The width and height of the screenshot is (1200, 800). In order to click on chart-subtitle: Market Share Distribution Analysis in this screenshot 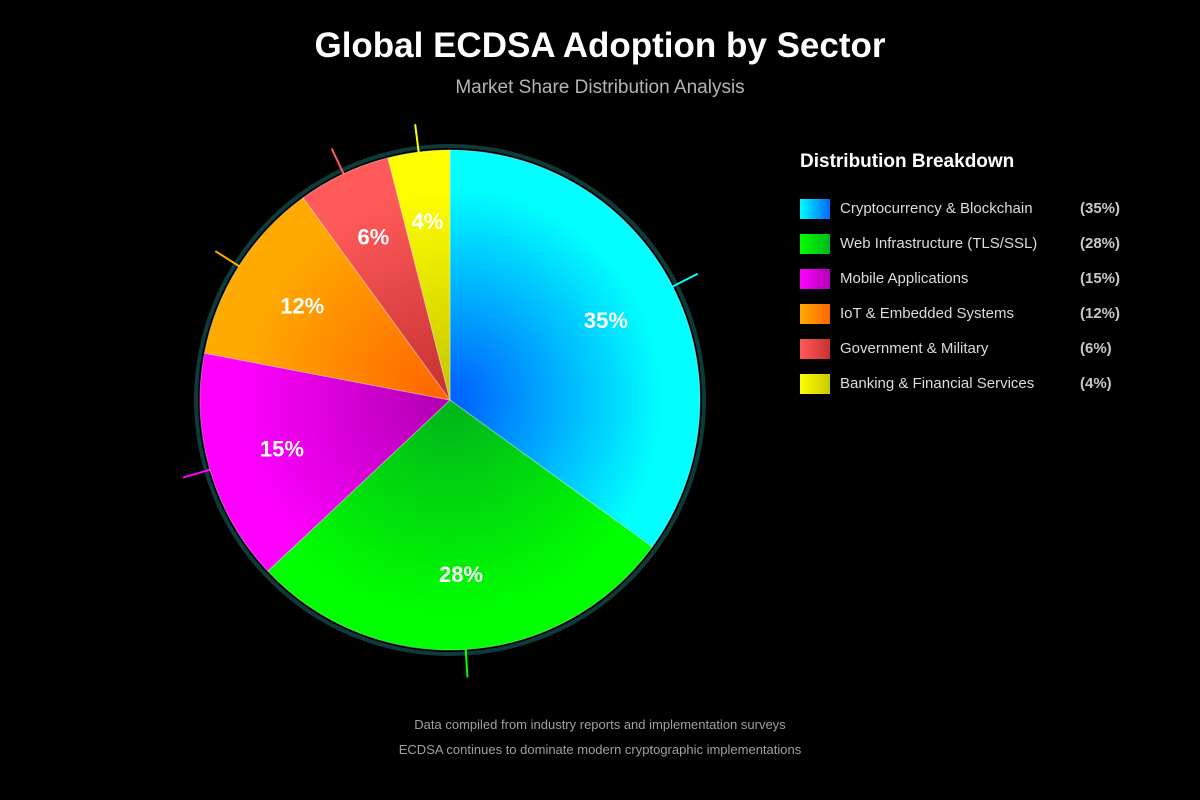, I will do `click(600, 87)`.